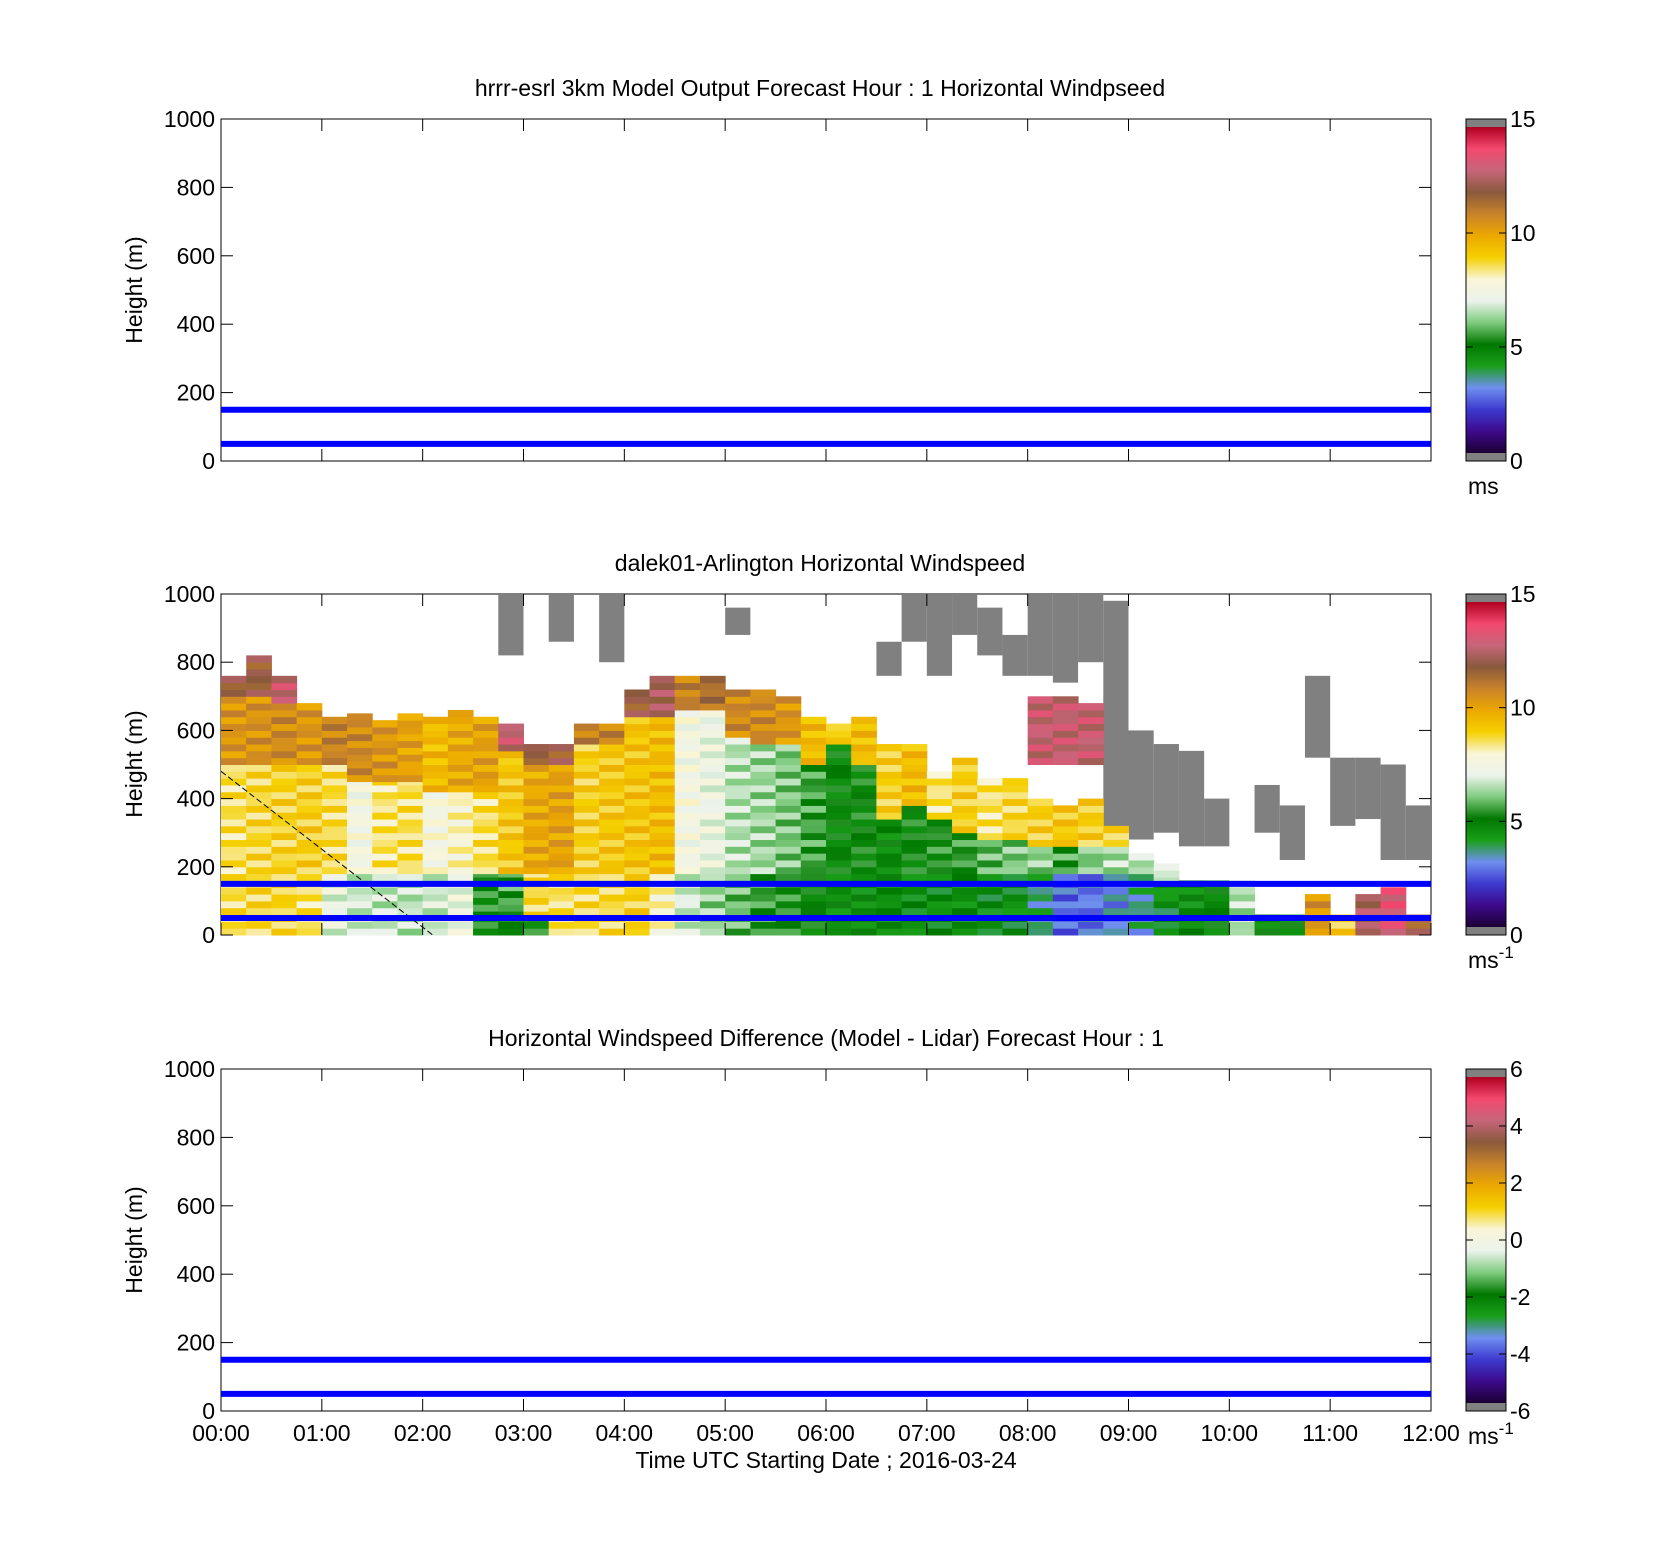 This screenshot has height=1561, width=1680. I want to click on x-tick-label: 02:00, so click(423, 1433).